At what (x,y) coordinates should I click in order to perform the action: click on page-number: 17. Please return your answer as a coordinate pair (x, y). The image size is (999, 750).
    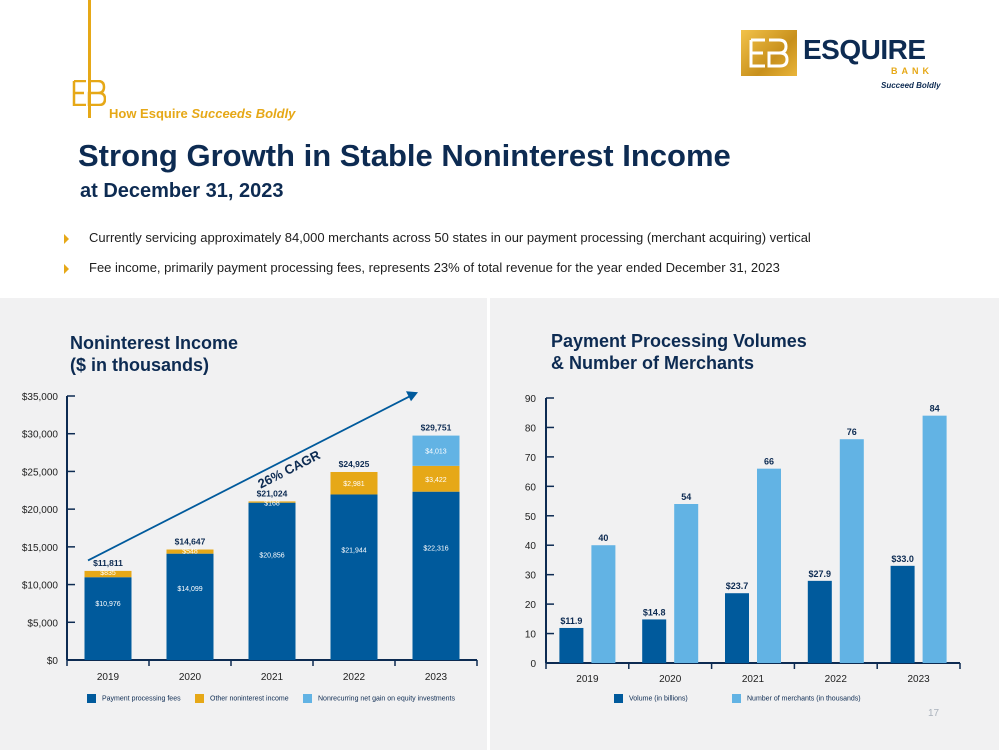
    Looking at the image, I should click on (934, 713).